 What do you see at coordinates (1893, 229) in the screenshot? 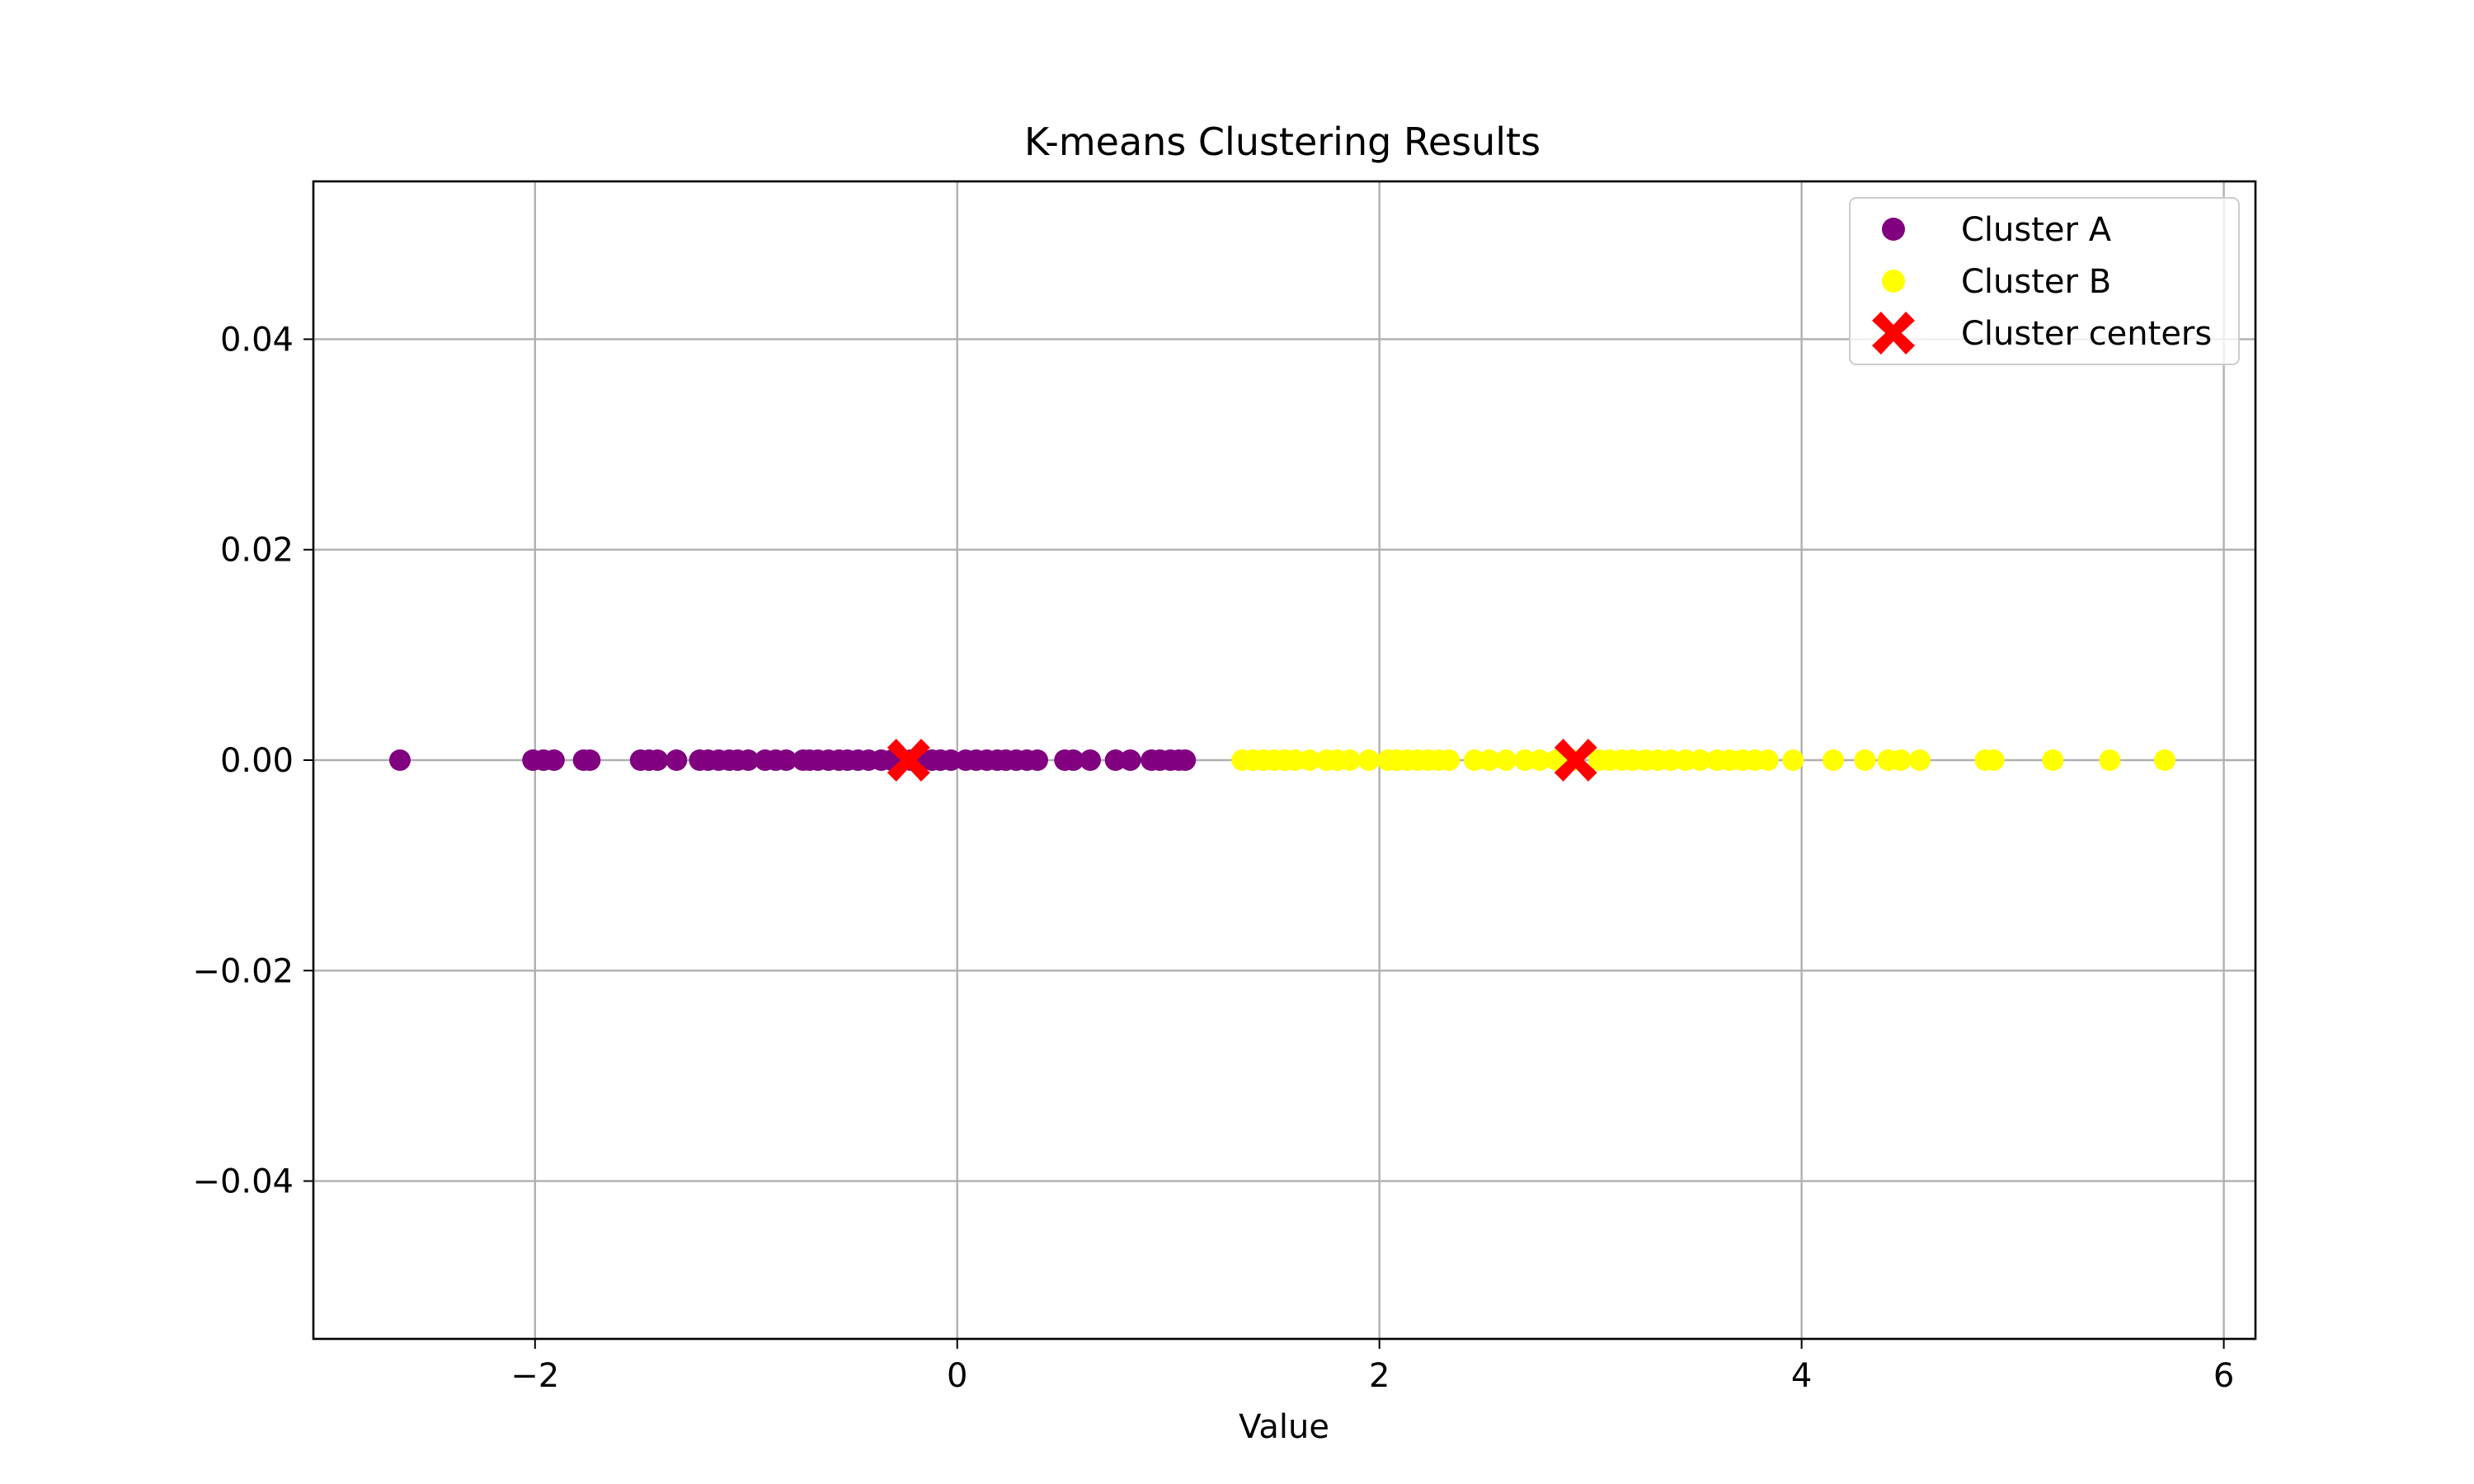
I see `legend-marker-cluster-a` at bounding box center [1893, 229].